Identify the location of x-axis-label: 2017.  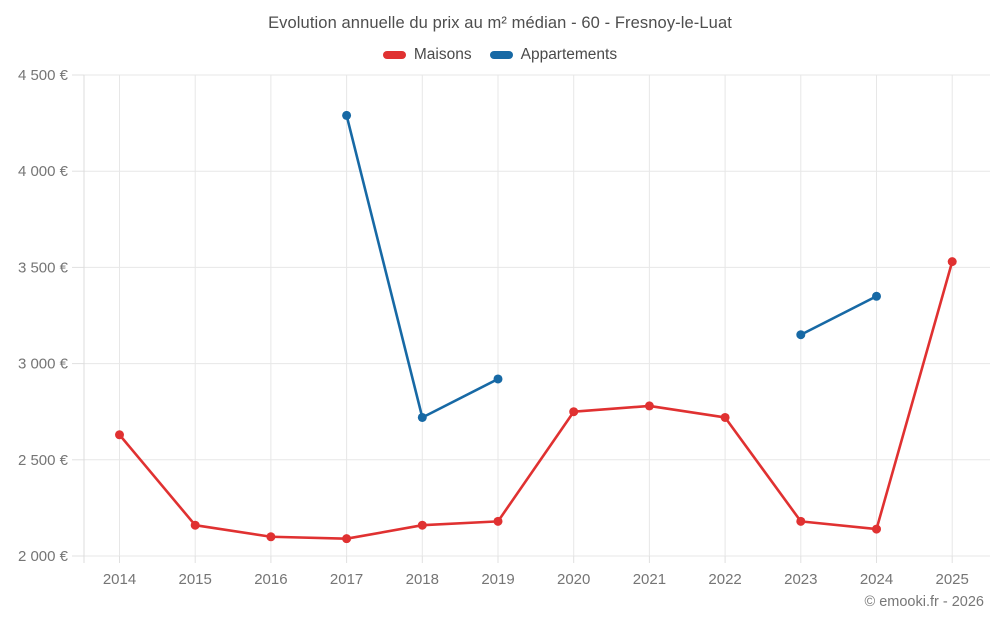
(346, 579).